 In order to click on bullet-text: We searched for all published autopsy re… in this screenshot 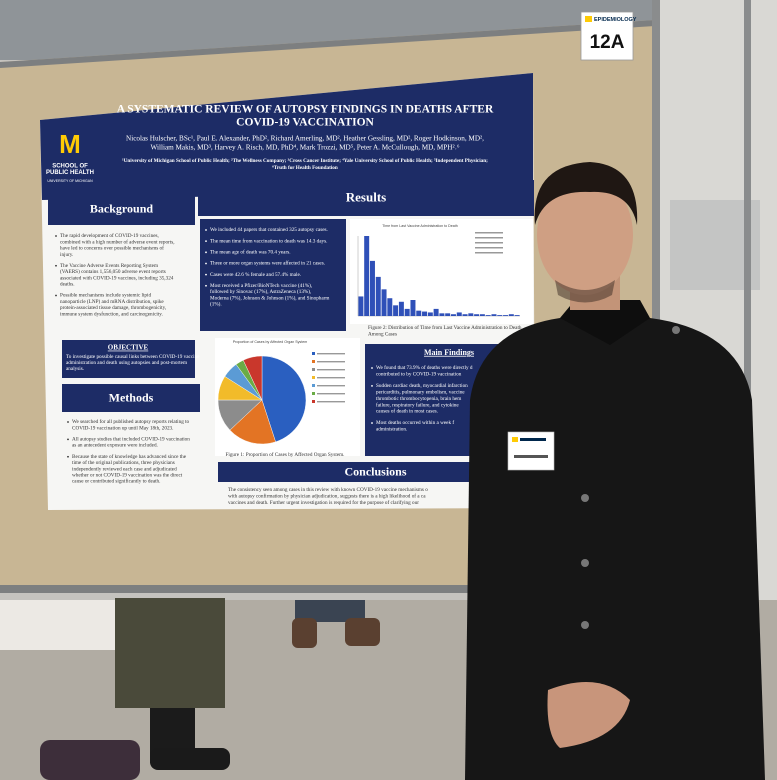, I will do `click(131, 421)`.